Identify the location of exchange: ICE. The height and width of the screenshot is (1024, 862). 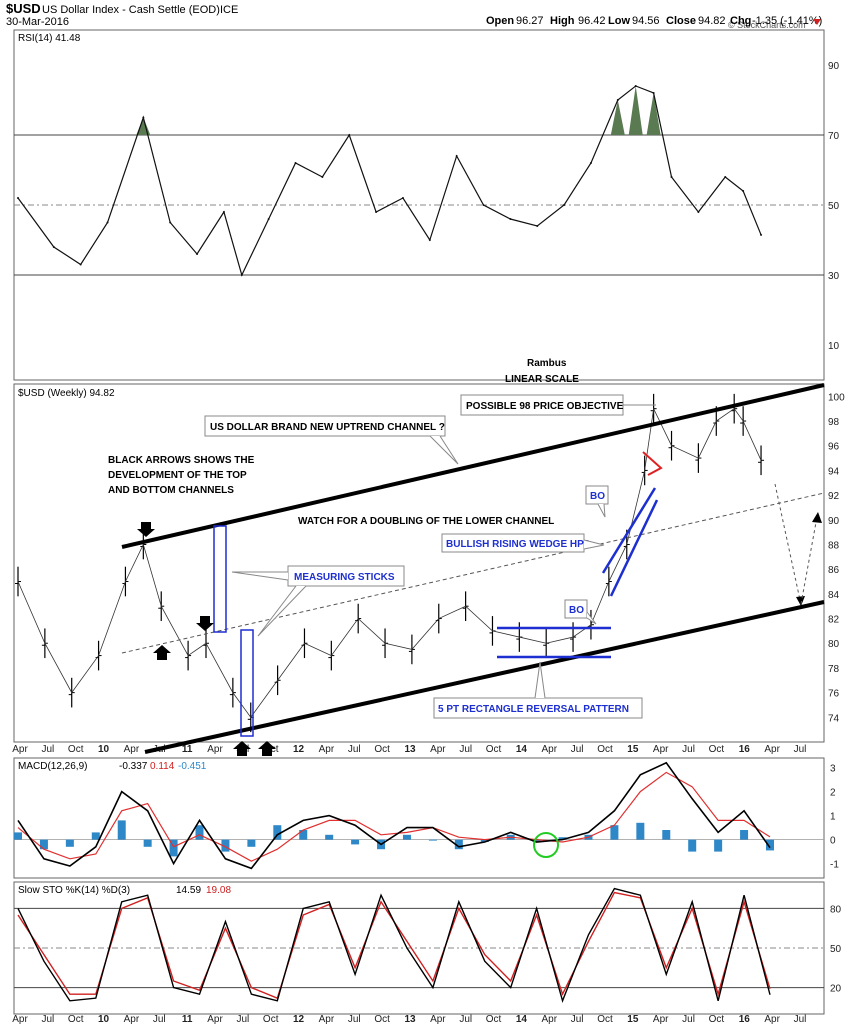
(229, 10).